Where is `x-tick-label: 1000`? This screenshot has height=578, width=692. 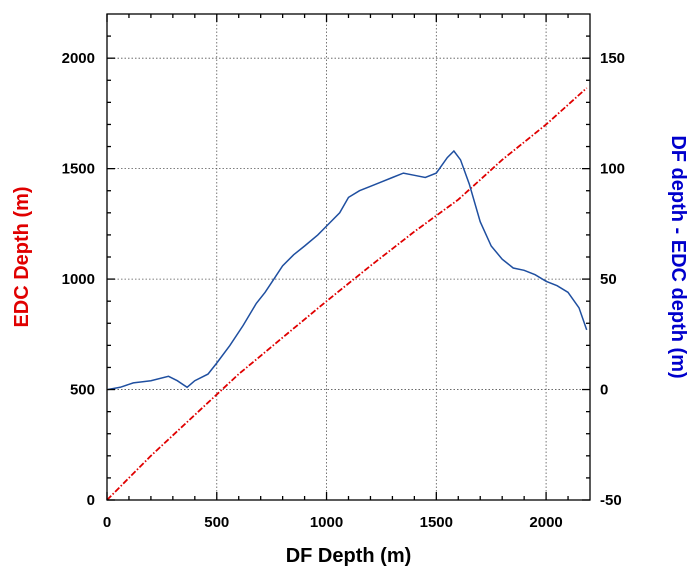 x-tick-label: 1000 is located at coordinates (326, 522).